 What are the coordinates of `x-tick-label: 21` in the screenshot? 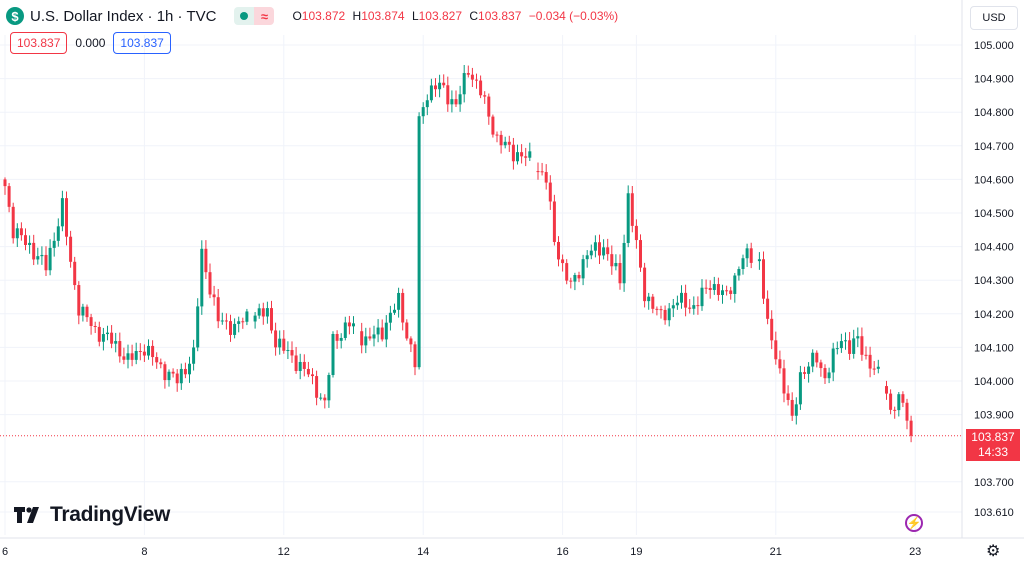 It's located at (776, 552).